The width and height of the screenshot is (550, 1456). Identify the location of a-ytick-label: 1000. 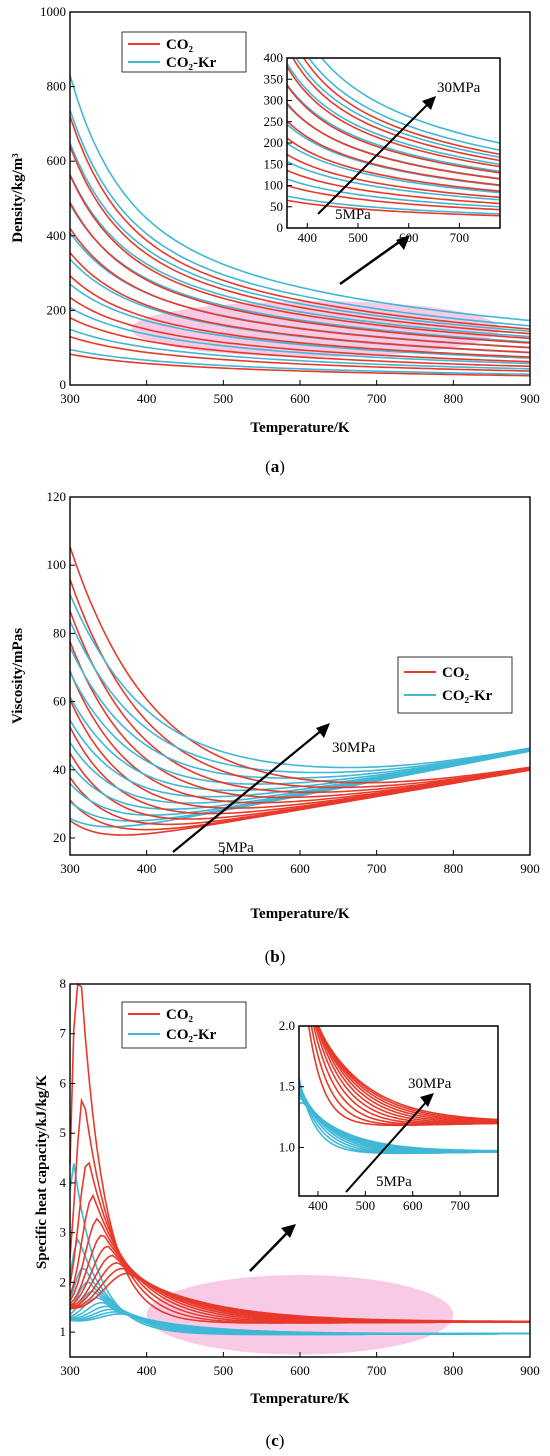
(53, 11).